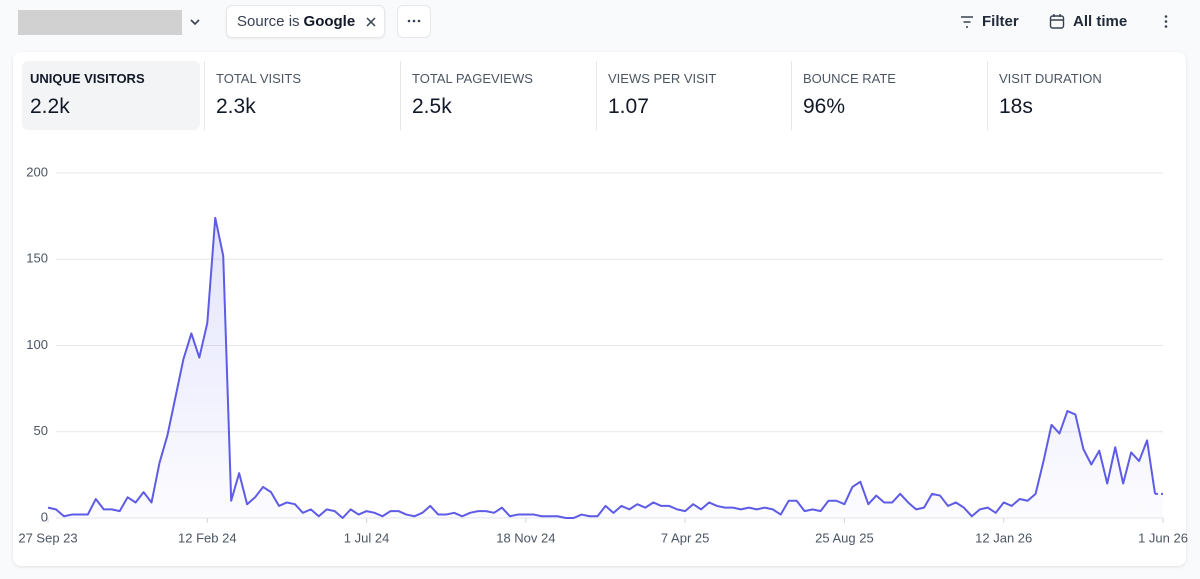  Describe the element at coordinates (525, 537) in the screenshot. I see `x-tick-label: 18 Nov 24` at that location.